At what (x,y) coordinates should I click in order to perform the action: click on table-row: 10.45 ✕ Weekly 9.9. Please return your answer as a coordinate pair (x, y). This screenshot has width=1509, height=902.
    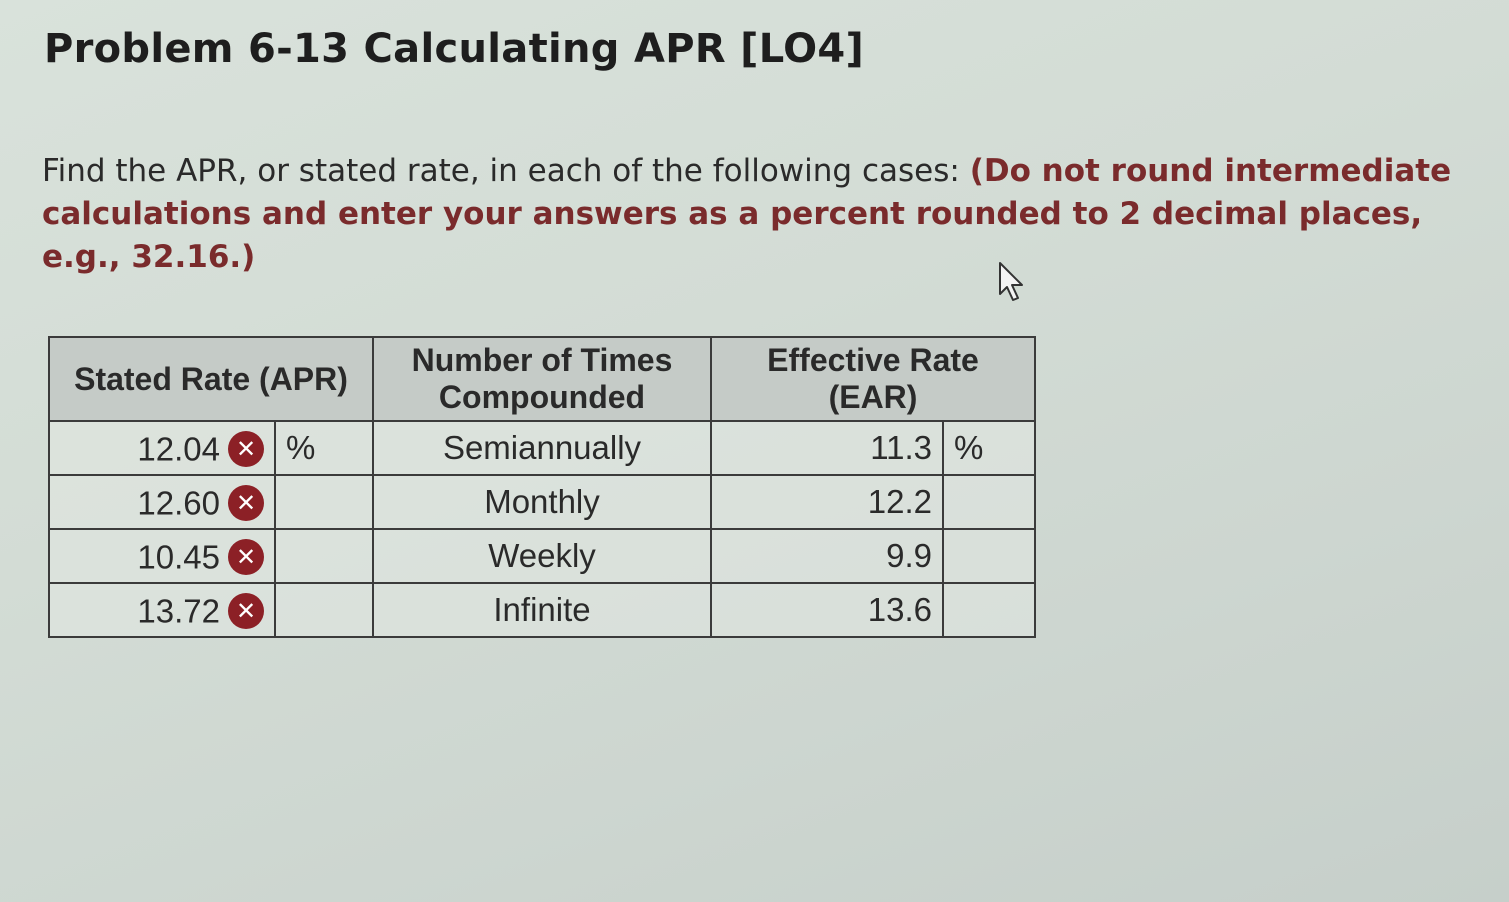
    Looking at the image, I should click on (542, 556).